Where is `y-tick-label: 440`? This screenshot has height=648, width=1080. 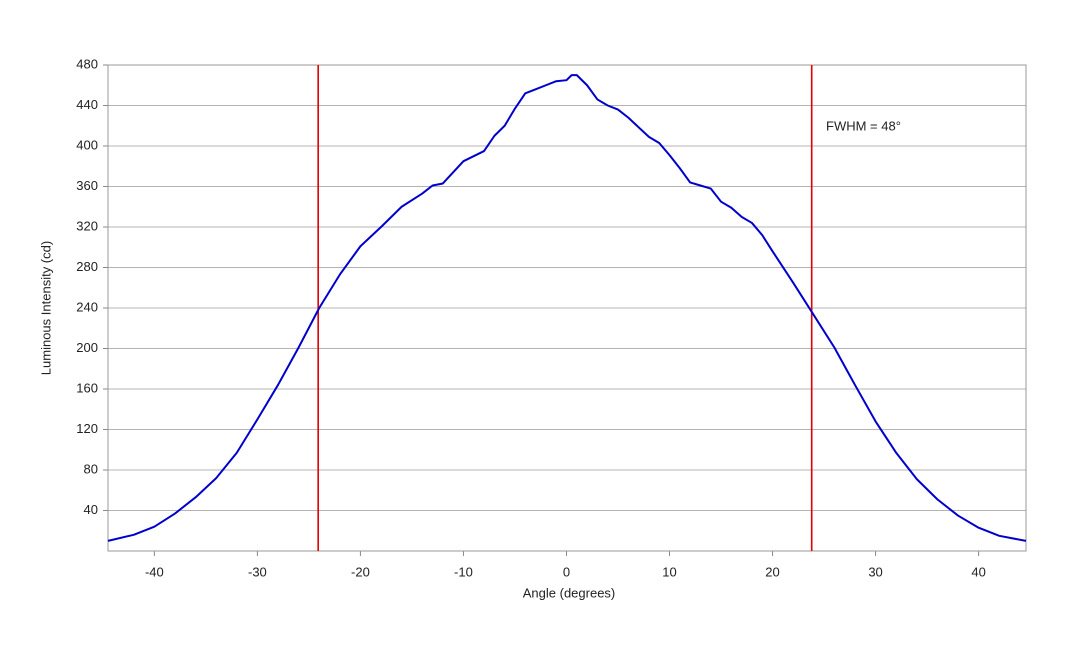 y-tick-label: 440 is located at coordinates (87, 104).